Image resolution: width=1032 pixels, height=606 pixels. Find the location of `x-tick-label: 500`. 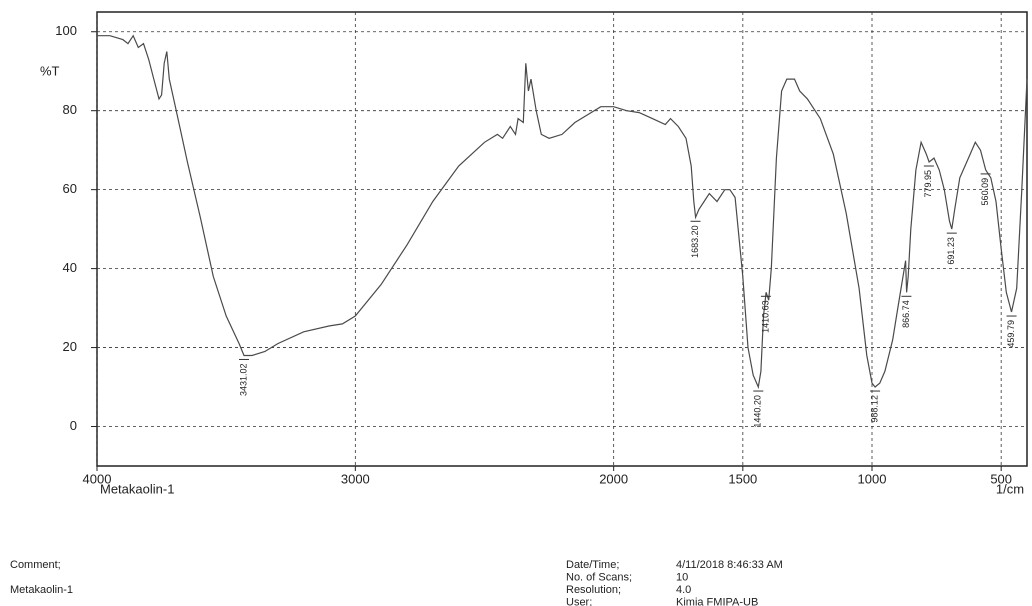

x-tick-label: 500 is located at coordinates (1001, 478).